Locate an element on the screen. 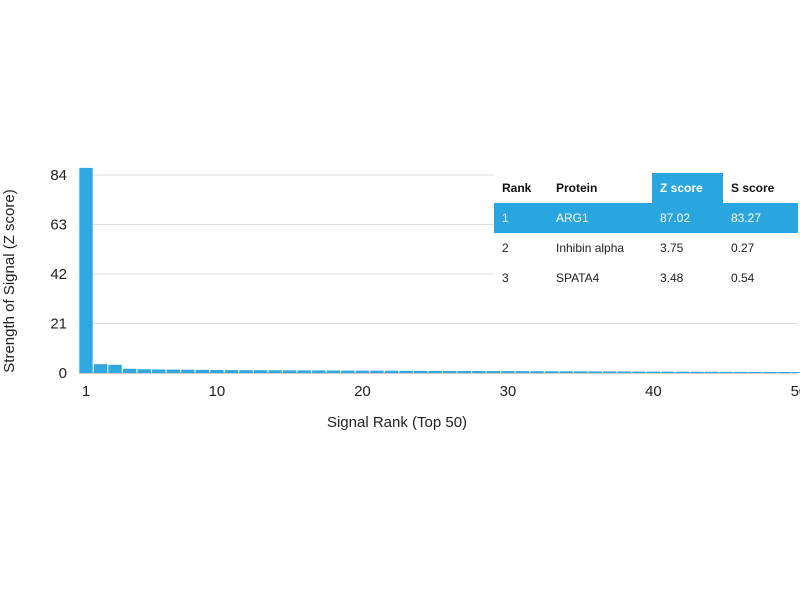 The image size is (800, 600). cell-s-score: 0.54 is located at coordinates (743, 278).